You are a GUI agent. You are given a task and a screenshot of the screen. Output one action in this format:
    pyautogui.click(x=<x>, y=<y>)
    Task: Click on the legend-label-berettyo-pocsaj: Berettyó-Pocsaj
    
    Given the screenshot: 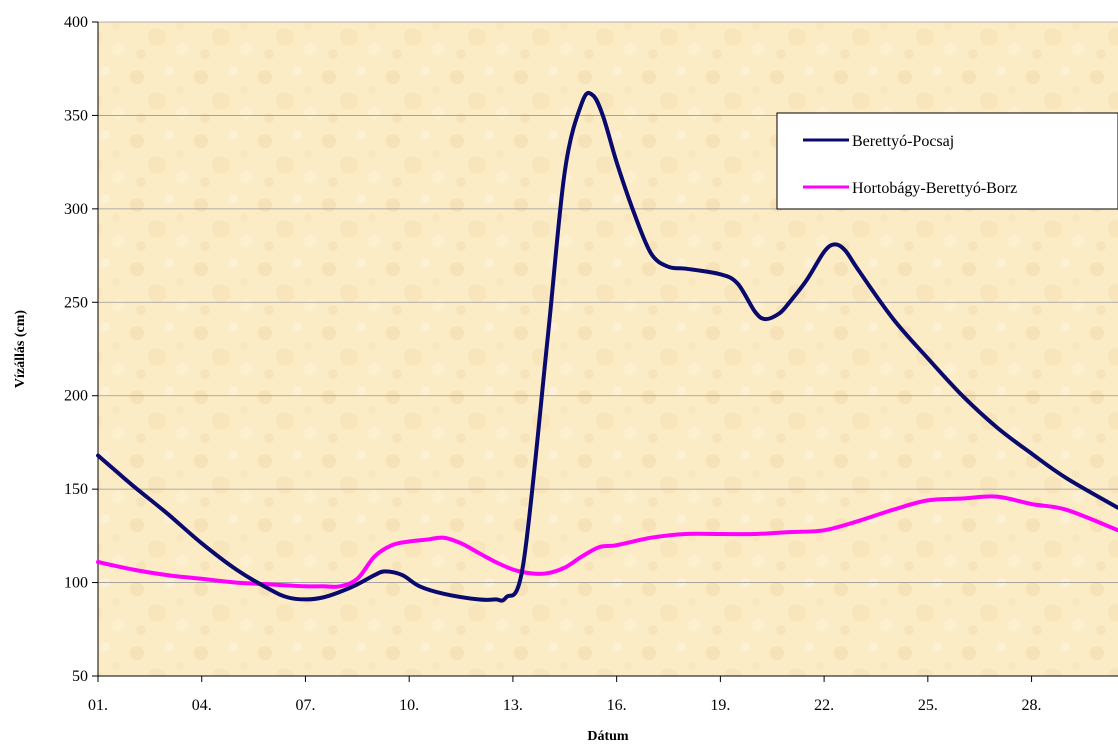 What is the action you would take?
    pyautogui.click(x=903, y=141)
    